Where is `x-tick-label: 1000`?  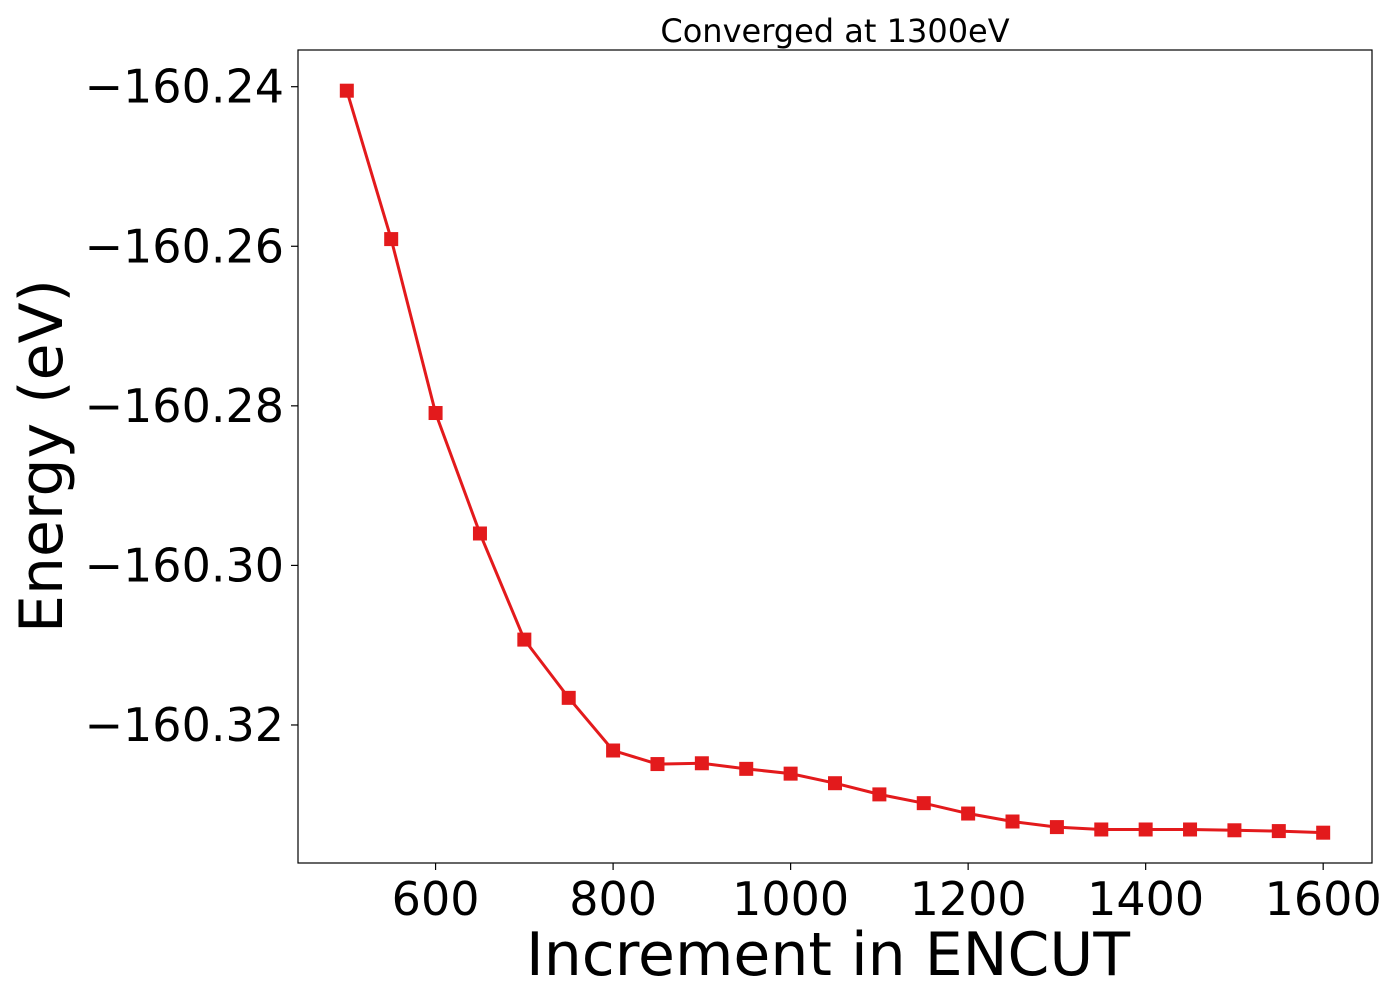 x-tick-label: 1000 is located at coordinates (790, 899).